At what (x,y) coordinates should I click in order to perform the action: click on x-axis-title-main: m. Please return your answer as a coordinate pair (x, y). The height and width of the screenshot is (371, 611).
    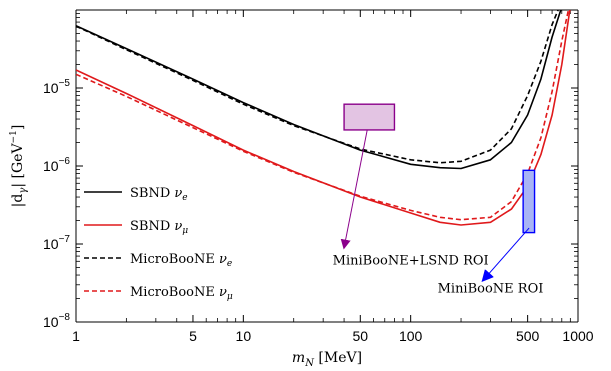
    Looking at the image, I should click on (298, 358).